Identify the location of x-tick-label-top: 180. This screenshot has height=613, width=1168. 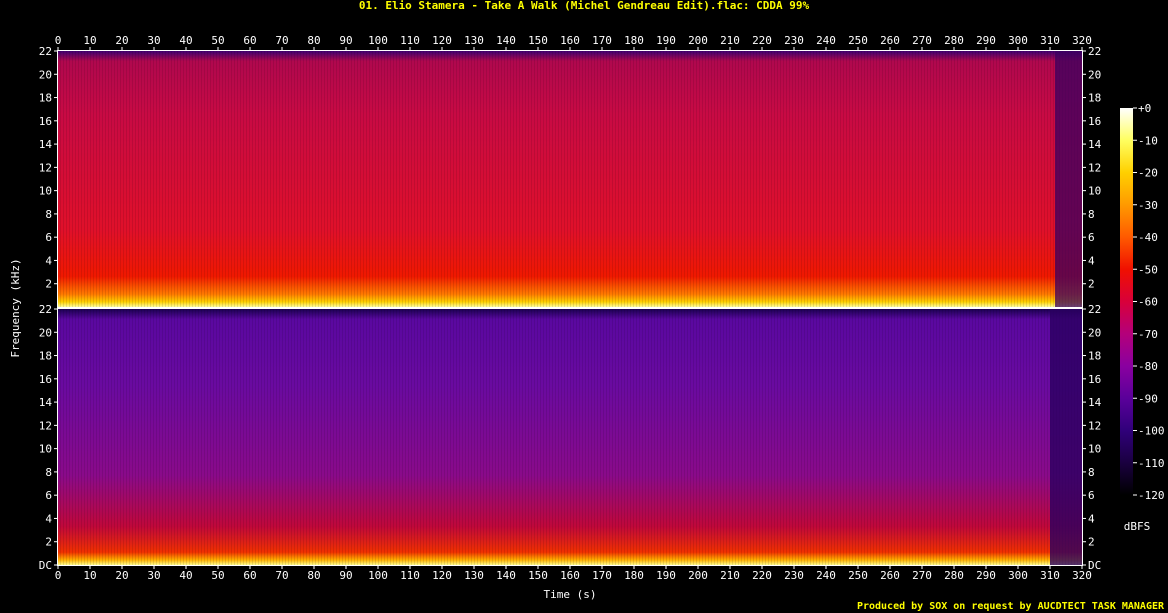
(634, 40).